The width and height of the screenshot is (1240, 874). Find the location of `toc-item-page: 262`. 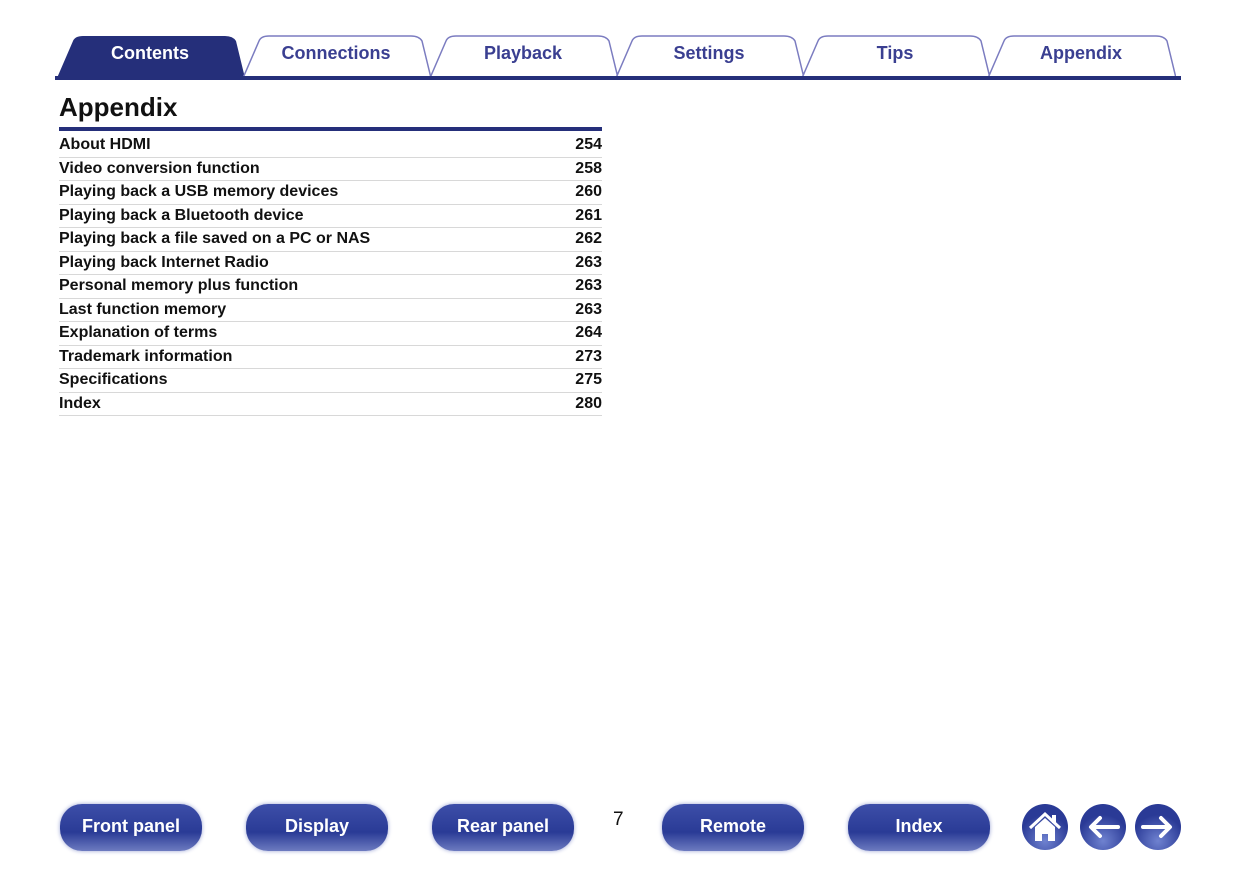

toc-item-page: 262 is located at coordinates (588, 238).